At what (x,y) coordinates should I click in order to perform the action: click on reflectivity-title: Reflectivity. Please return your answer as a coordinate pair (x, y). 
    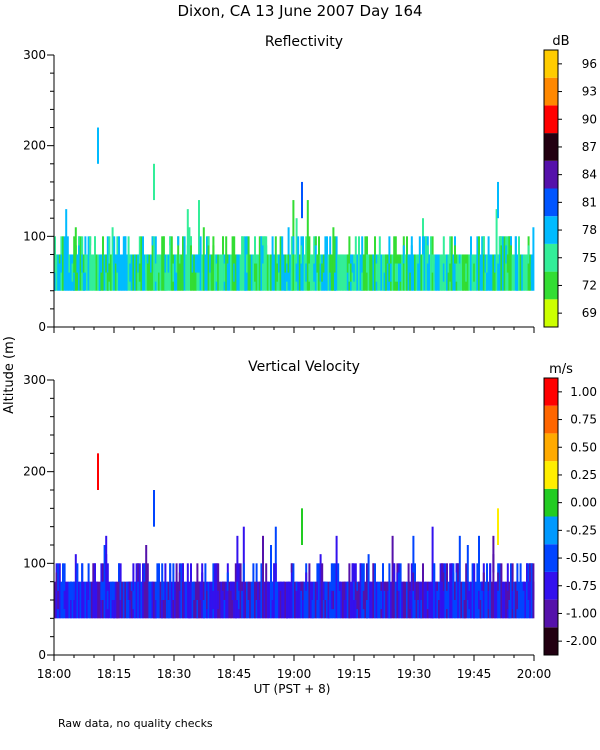
    Looking at the image, I should click on (304, 42).